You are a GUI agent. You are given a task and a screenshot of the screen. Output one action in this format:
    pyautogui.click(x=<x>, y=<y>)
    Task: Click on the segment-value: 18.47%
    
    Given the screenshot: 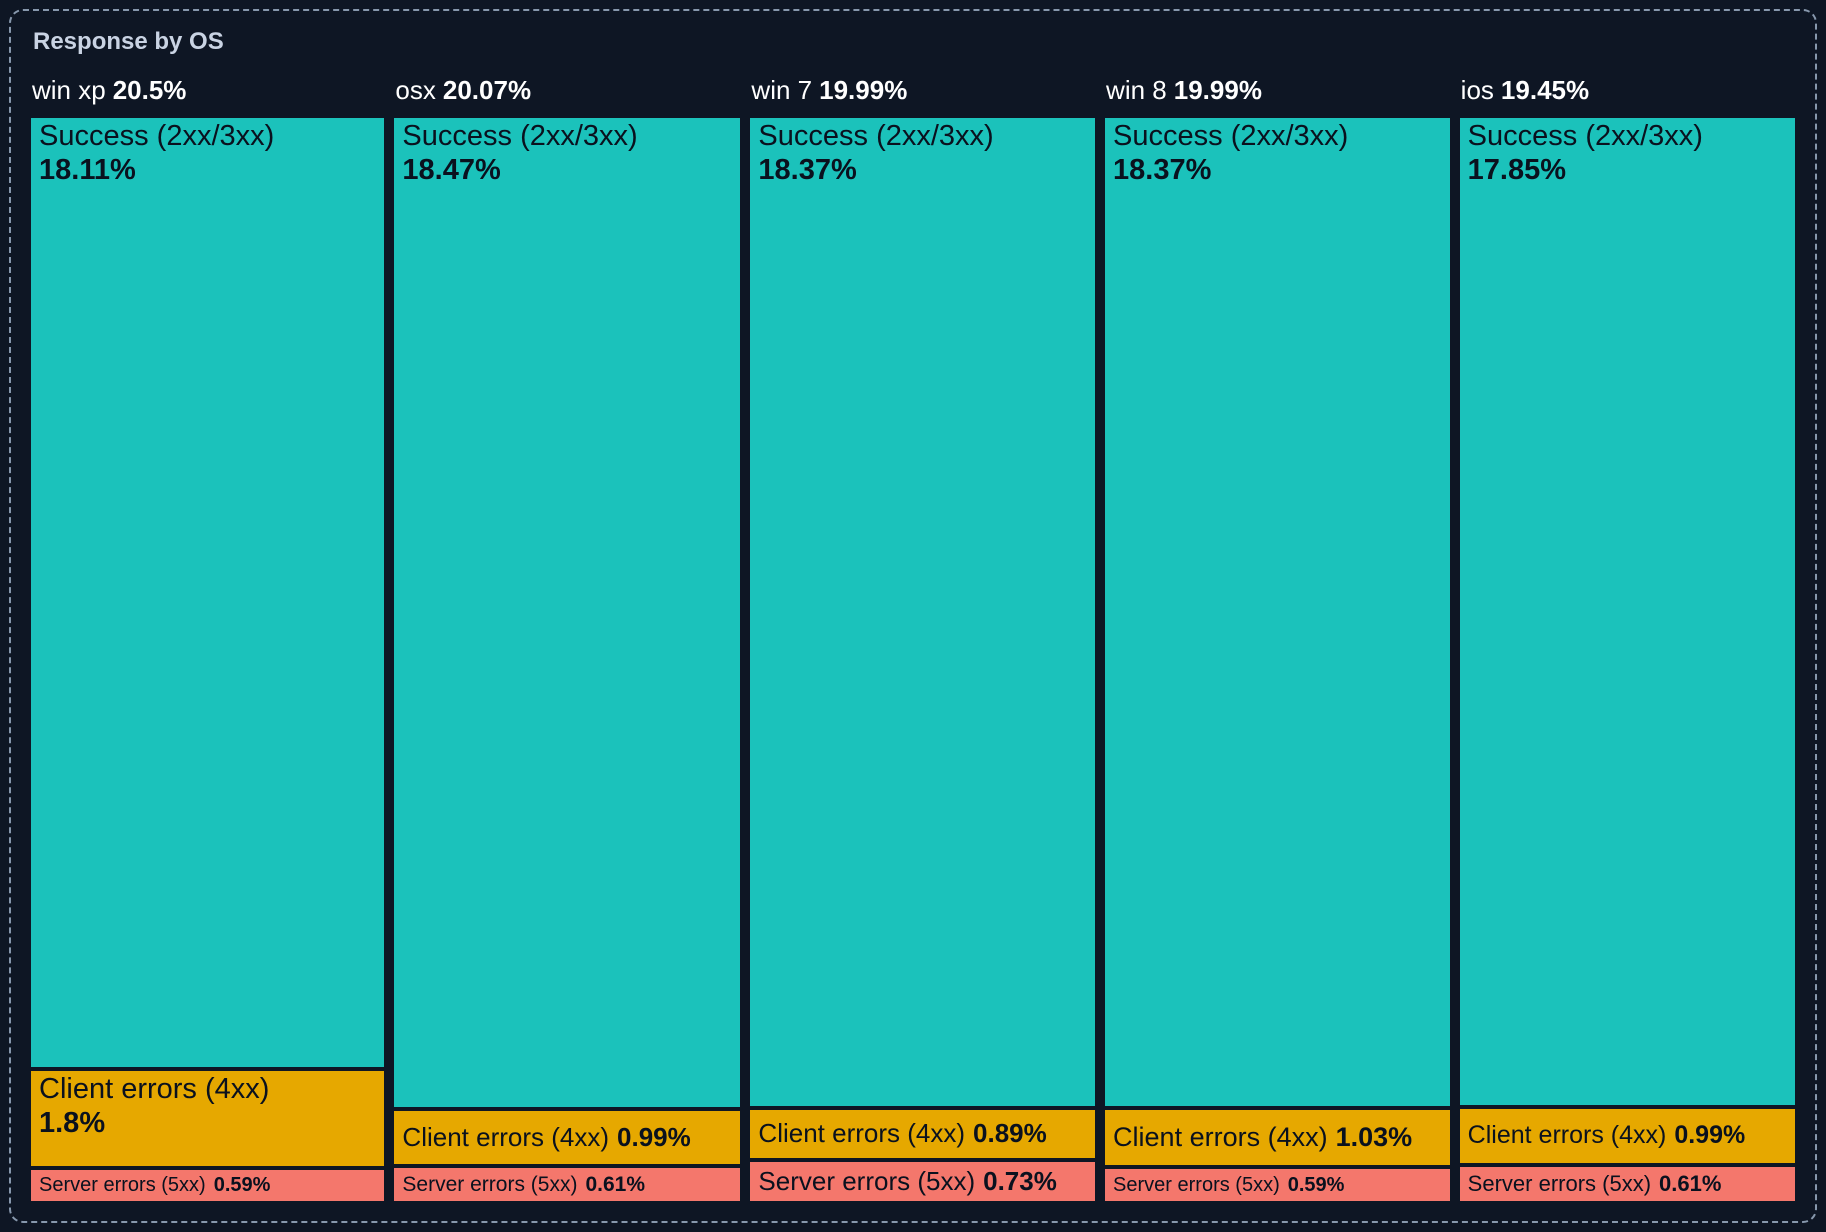 What is the action you would take?
    pyautogui.click(x=451, y=170)
    